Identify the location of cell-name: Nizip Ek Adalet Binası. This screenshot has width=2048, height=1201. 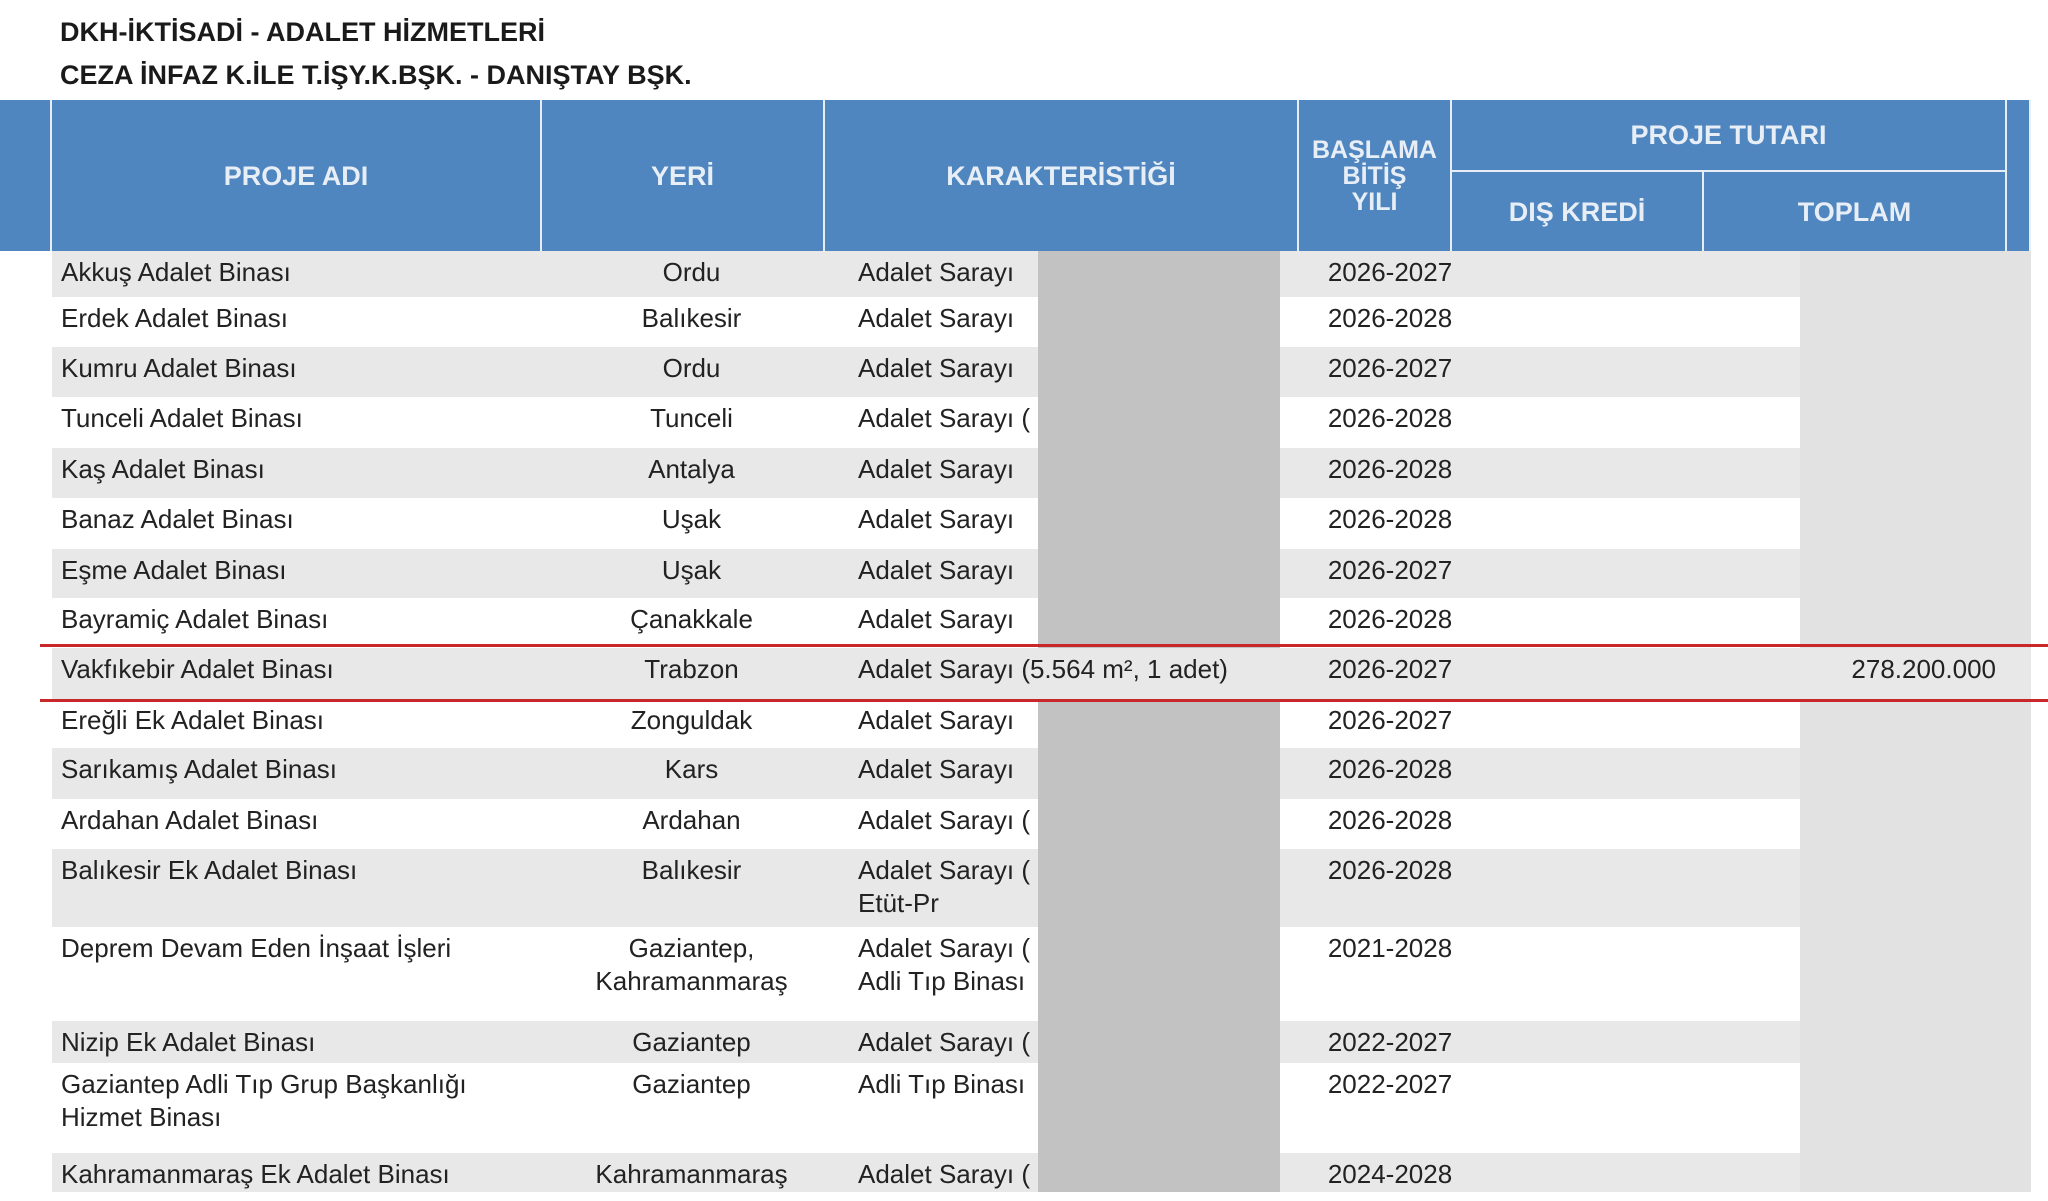
(188, 1042).